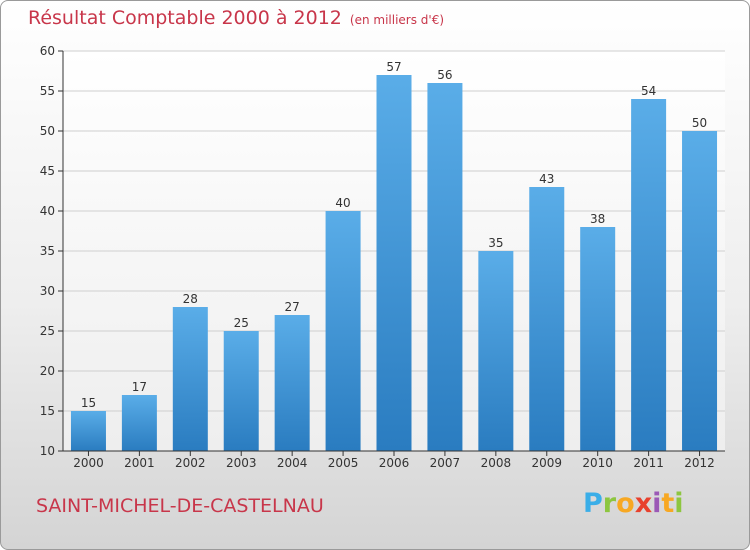 Image resolution: width=750 pixels, height=550 pixels. Describe the element at coordinates (292, 463) in the screenshot. I see `x-tick-label: 2004` at that location.